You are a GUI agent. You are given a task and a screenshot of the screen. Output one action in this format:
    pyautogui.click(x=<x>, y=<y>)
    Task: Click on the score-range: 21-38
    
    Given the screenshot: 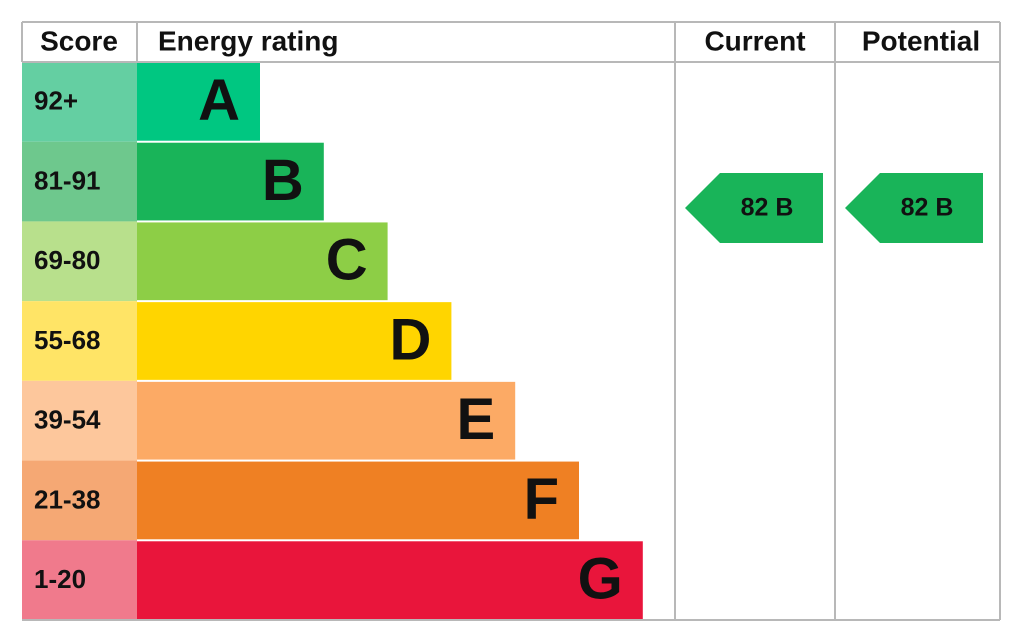 What is the action you would take?
    pyautogui.click(x=67, y=499)
    